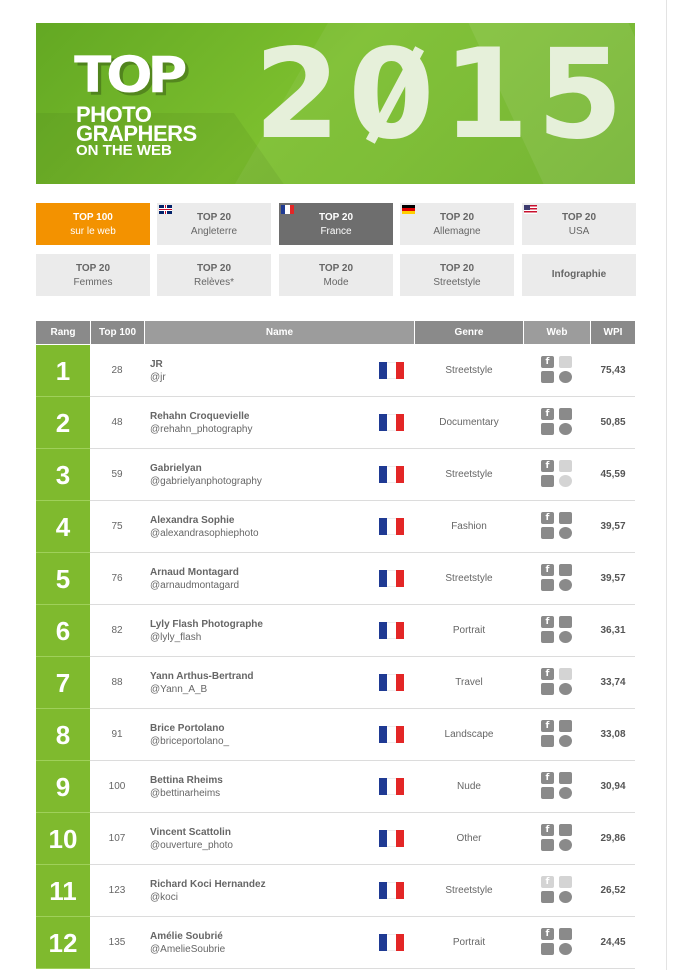 The height and width of the screenshot is (970, 687). What do you see at coordinates (613, 526) in the screenshot?
I see `wpi-score: 39,57` at bounding box center [613, 526].